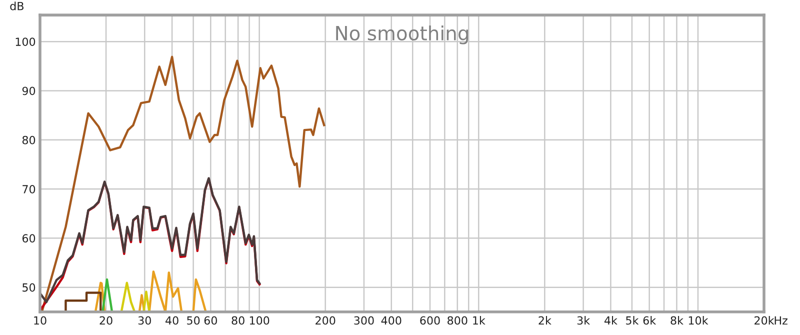  Describe the element at coordinates (583, 320) in the screenshot. I see `x-tick-label: 3k` at that location.